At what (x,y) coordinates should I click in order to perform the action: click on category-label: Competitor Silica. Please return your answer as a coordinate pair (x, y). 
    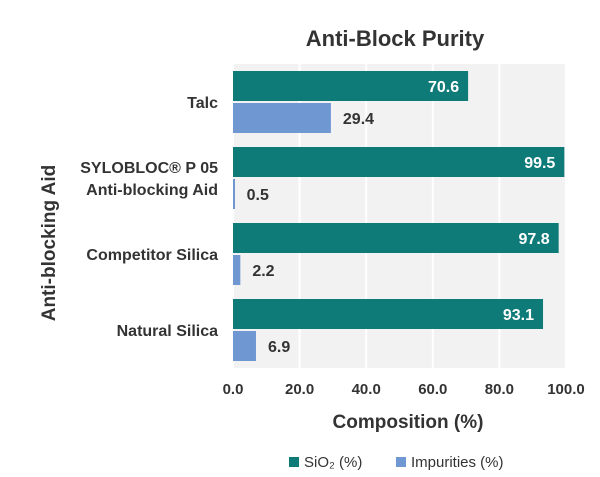
    Looking at the image, I should click on (152, 255).